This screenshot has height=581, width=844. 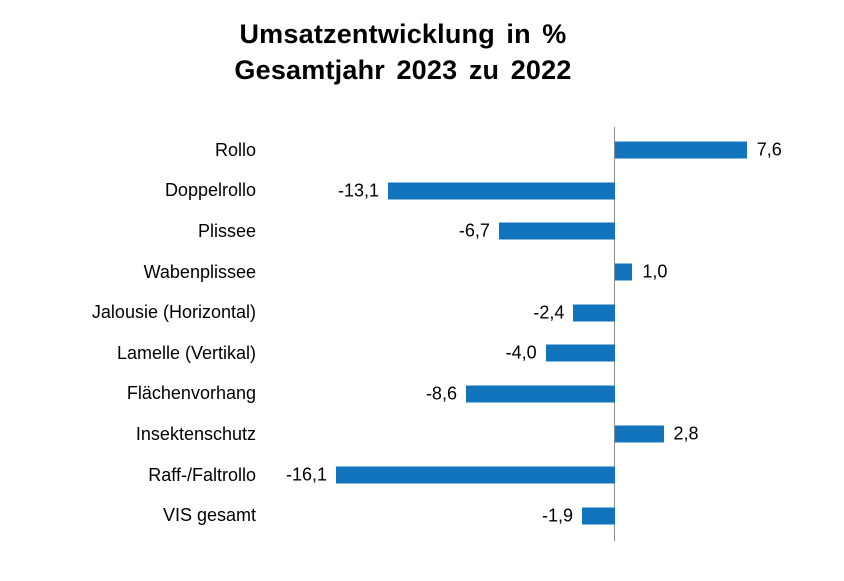 I want to click on value-label: -1,9, so click(x=558, y=515).